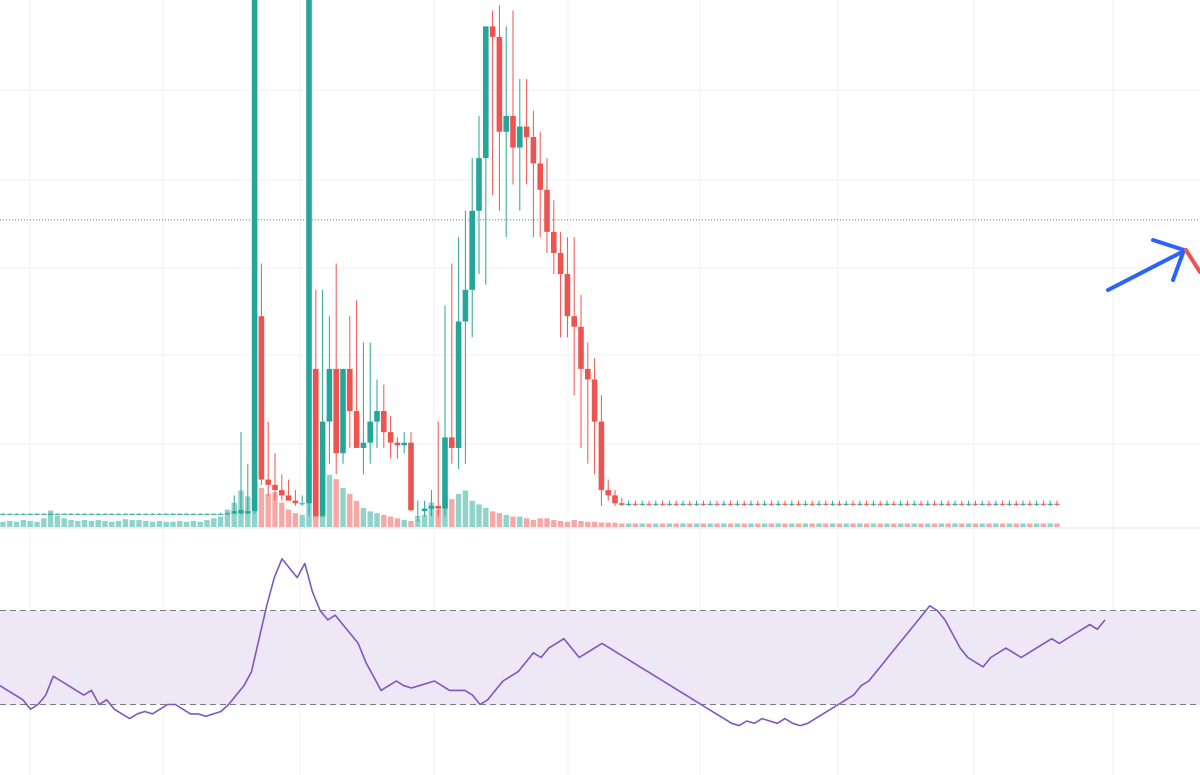 This screenshot has width=1200, height=775. What do you see at coordinates (1144, 271) in the screenshot?
I see `arrow-shaft` at bounding box center [1144, 271].